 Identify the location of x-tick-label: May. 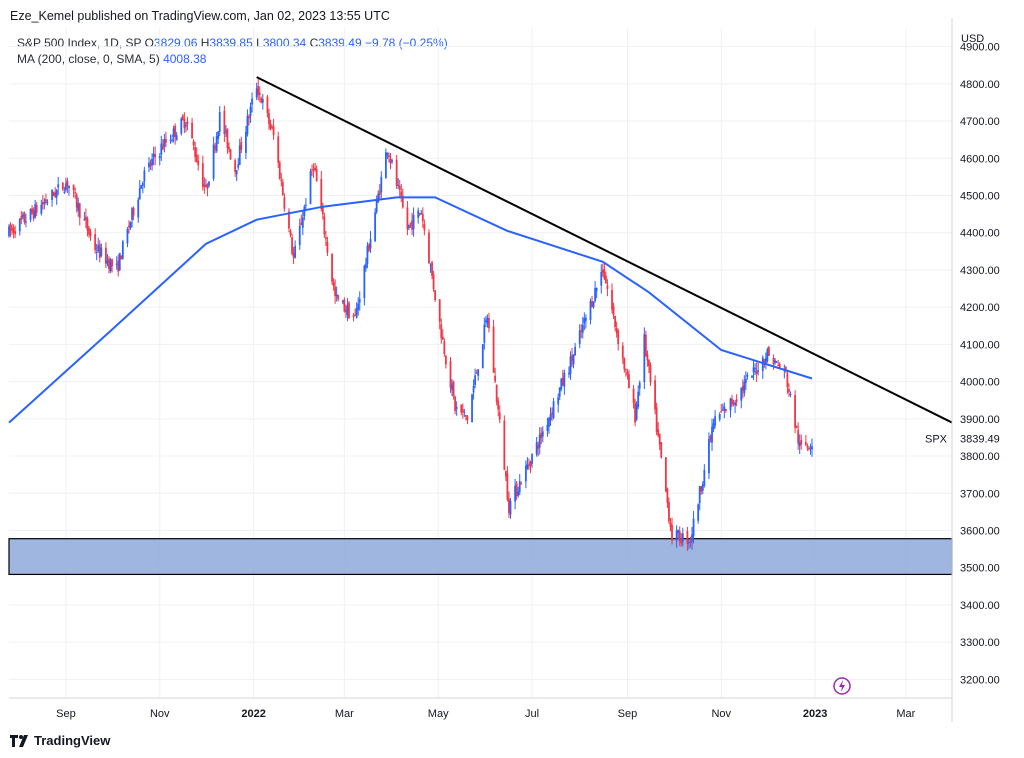
(438, 714).